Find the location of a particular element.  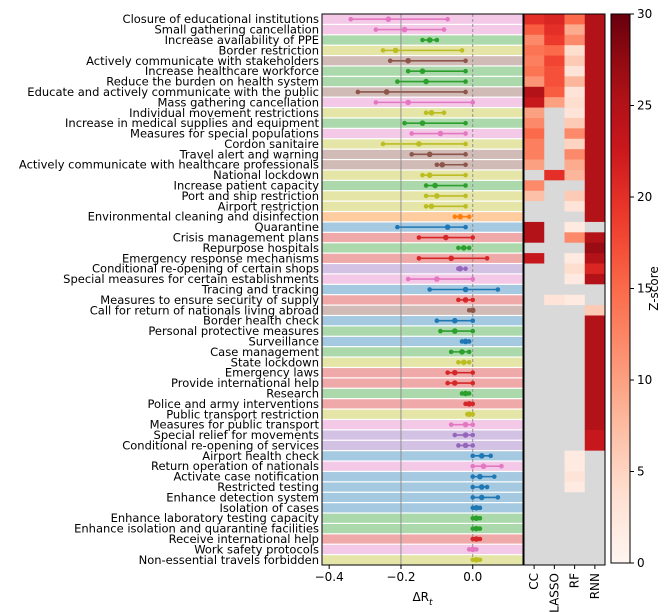

colorbar-tick-label: 20 is located at coordinates (644, 197).